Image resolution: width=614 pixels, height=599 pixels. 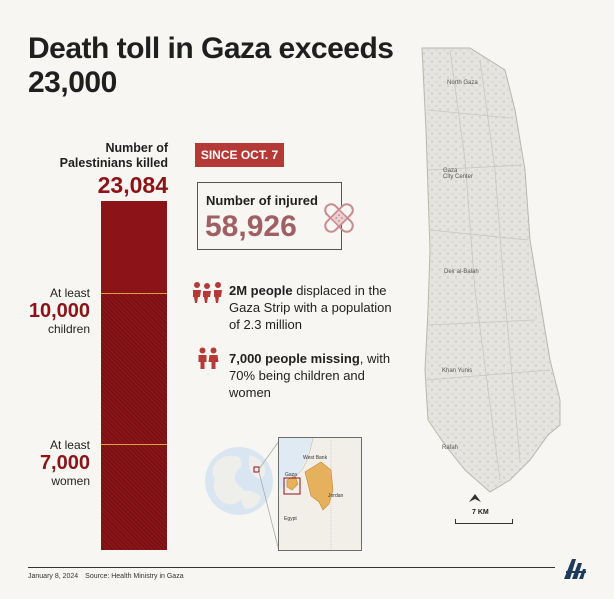 What do you see at coordinates (475, 498) in the screenshot?
I see `north-arrow-icon` at bounding box center [475, 498].